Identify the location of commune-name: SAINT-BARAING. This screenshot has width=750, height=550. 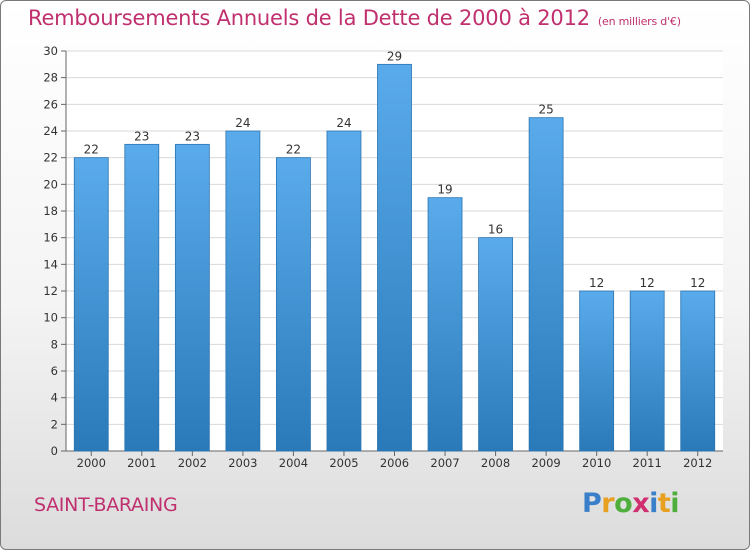
(106, 505).